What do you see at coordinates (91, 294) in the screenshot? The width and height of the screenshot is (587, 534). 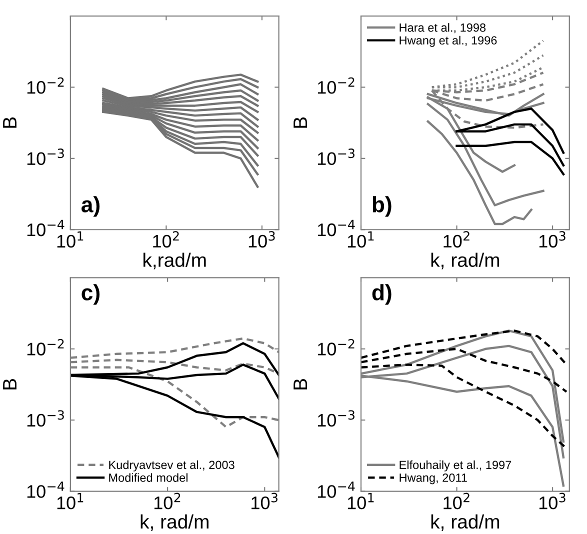 I see `annotation: c)` at bounding box center [91, 294].